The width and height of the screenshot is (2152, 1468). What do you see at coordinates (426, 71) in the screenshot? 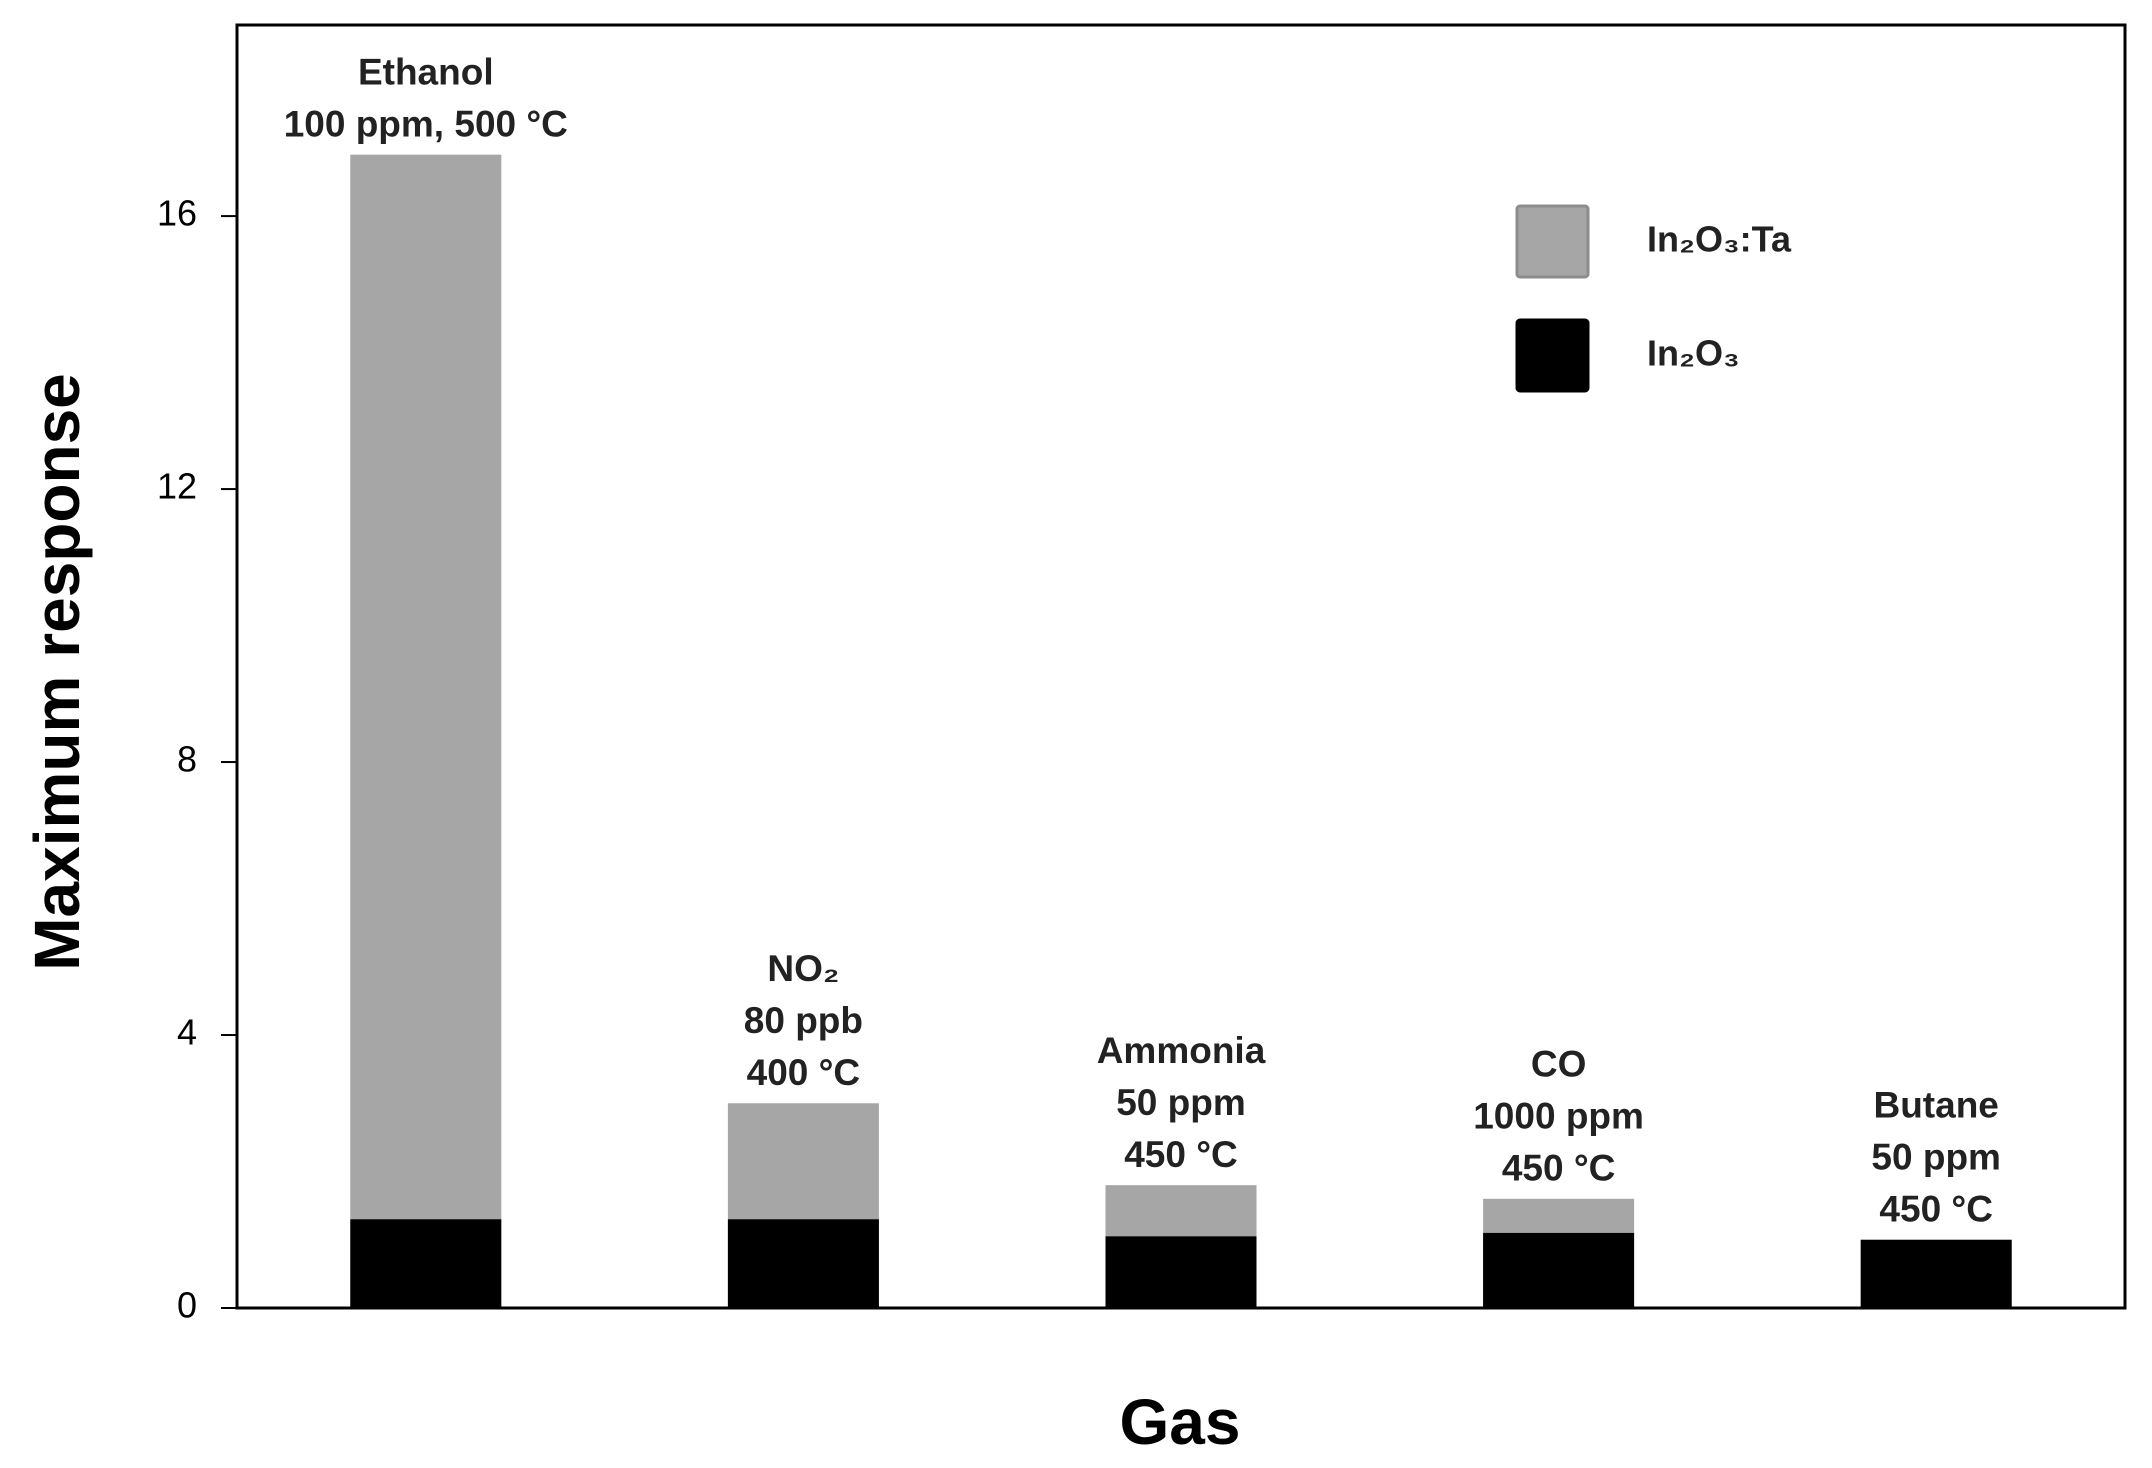
I see `bar-annotation: Ethanol` at bounding box center [426, 71].